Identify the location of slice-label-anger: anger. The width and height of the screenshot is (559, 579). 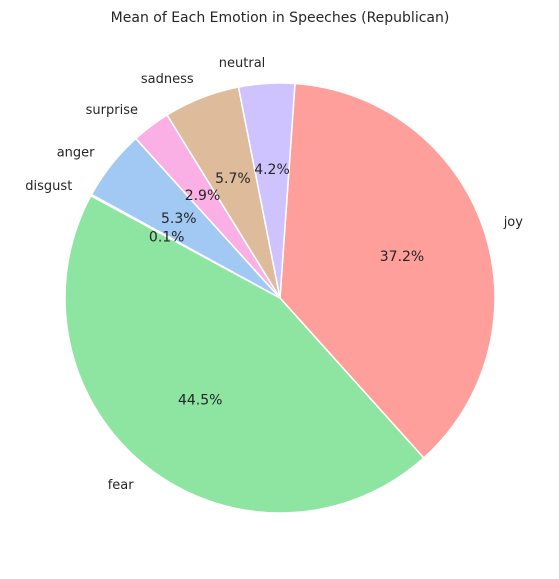
(76, 152).